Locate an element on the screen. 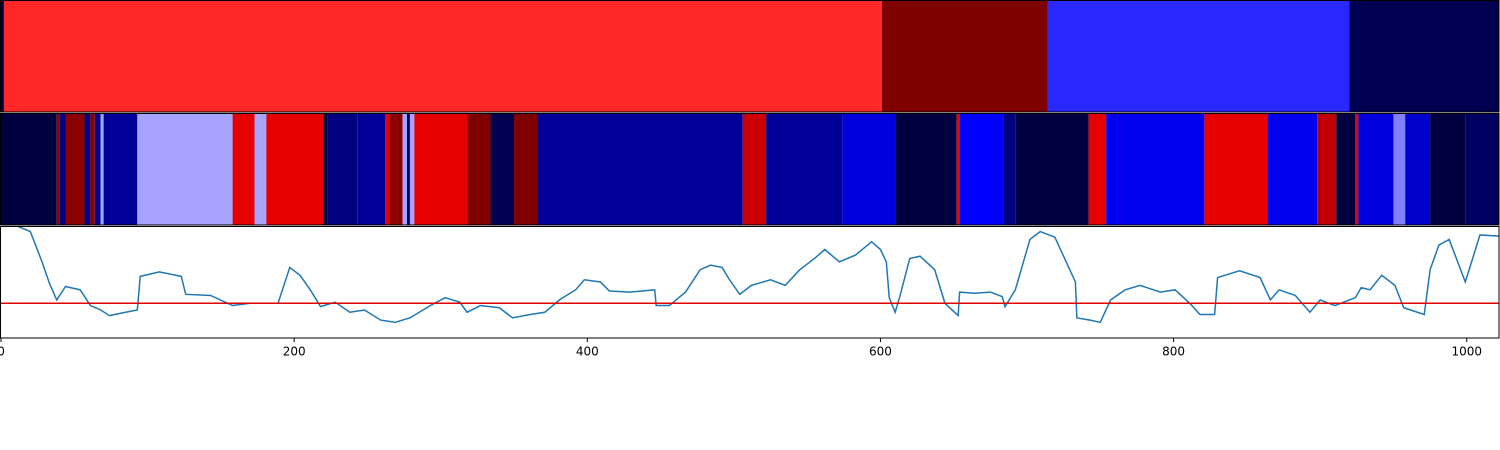 The width and height of the screenshot is (1500, 450). x-tick-label: 200 is located at coordinates (294, 352).